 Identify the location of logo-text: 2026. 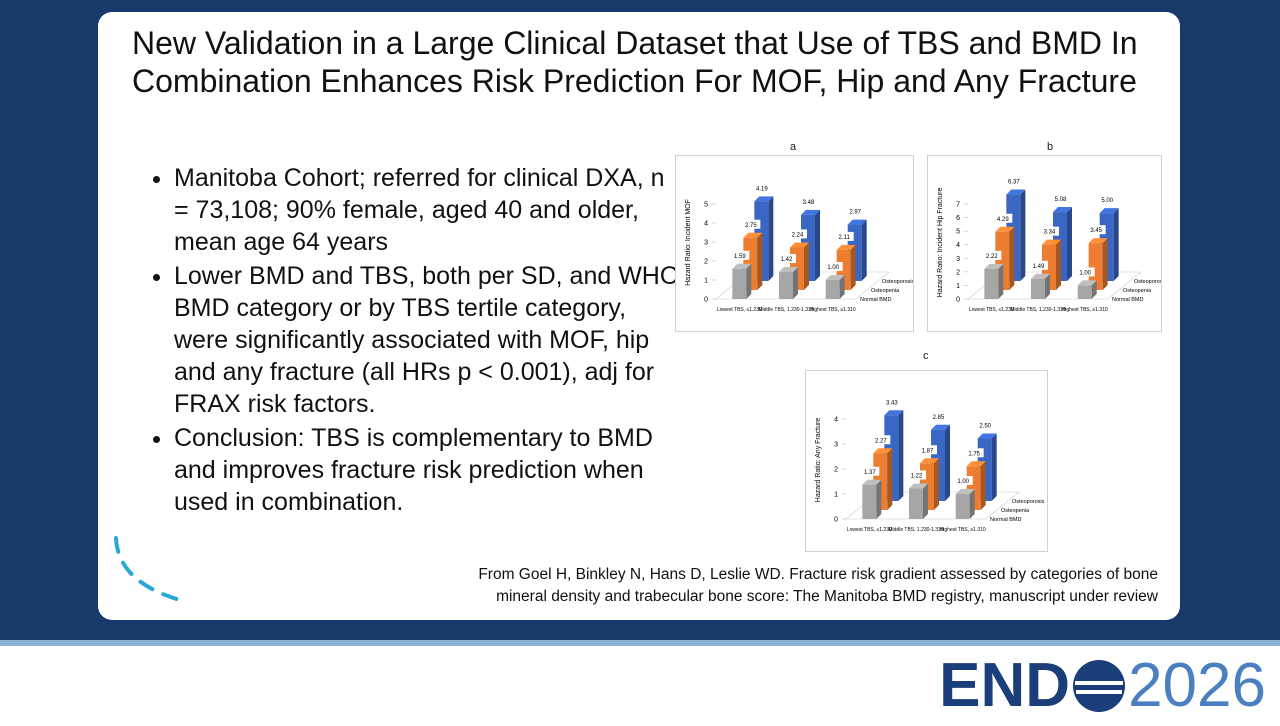
(1197, 685).